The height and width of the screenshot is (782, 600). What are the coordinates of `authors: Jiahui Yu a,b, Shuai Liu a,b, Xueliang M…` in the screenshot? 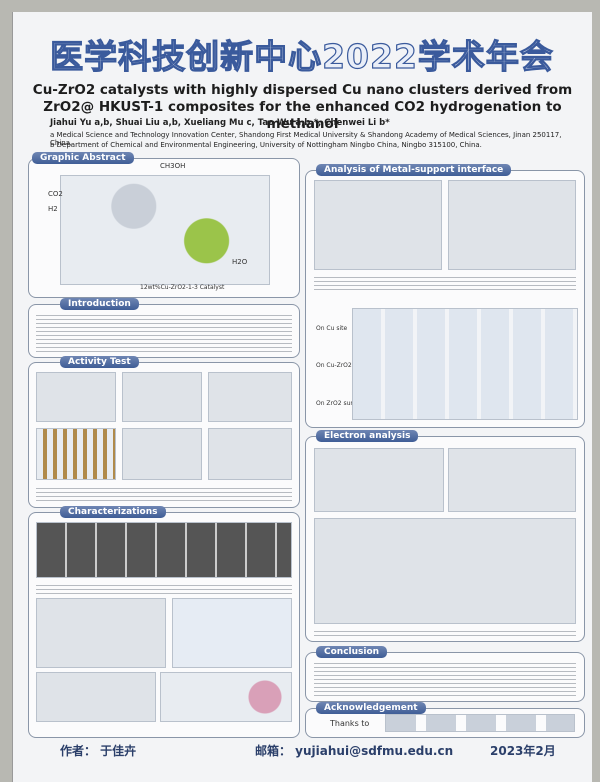 It's located at (220, 123).